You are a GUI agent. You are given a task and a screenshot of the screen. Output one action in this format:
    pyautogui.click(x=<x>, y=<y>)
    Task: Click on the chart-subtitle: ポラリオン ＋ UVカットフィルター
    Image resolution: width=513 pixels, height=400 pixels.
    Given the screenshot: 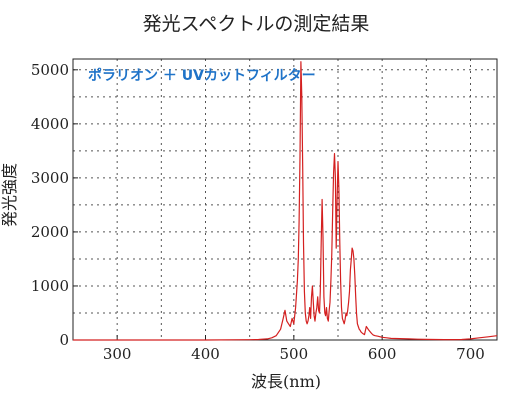 What is the action you would take?
    pyautogui.click(x=202, y=75)
    